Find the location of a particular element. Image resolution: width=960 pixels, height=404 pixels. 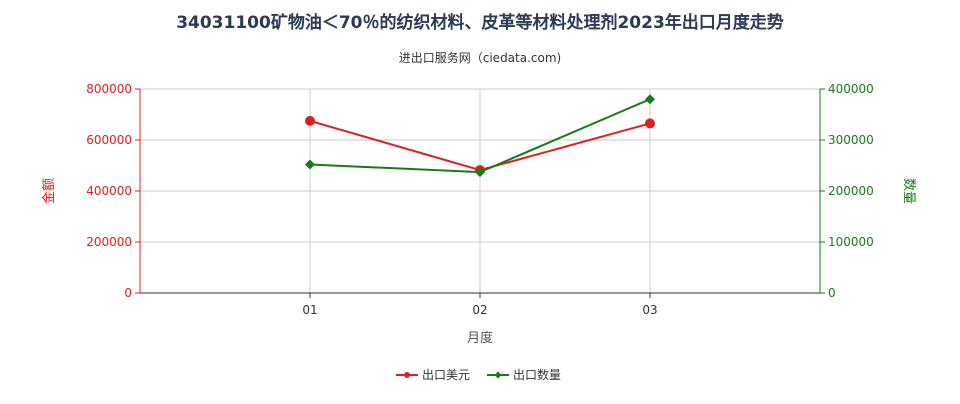

right-axis-label: 数量 is located at coordinates (908, 191).